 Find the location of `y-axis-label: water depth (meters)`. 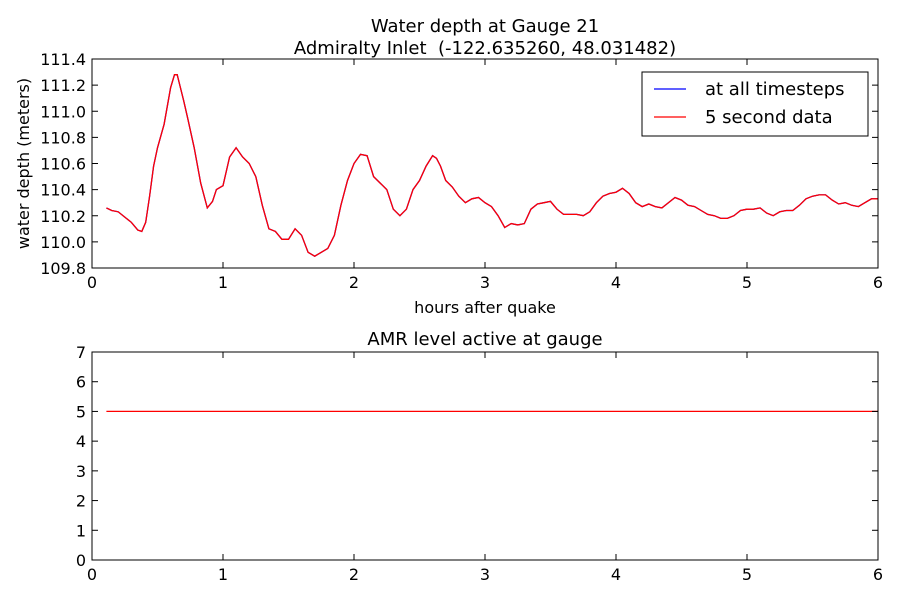

y-axis-label: water depth (meters) is located at coordinates (23, 163).